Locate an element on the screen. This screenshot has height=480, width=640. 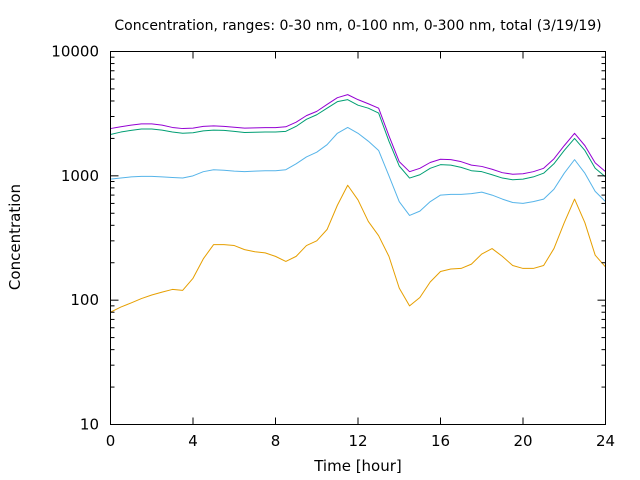
y-tick-label: 1000 is located at coordinates (80, 176).